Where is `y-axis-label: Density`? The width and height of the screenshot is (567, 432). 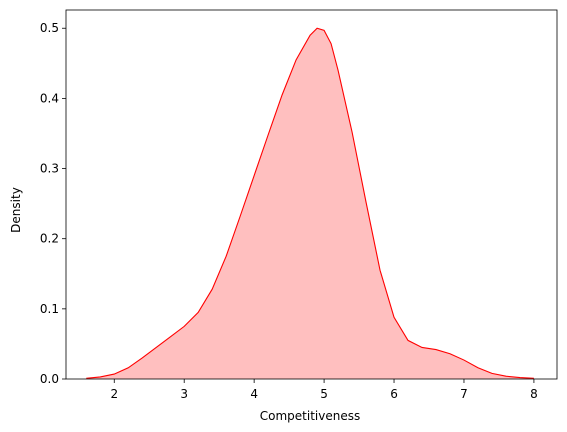
y-axis-label: Density is located at coordinates (16, 210).